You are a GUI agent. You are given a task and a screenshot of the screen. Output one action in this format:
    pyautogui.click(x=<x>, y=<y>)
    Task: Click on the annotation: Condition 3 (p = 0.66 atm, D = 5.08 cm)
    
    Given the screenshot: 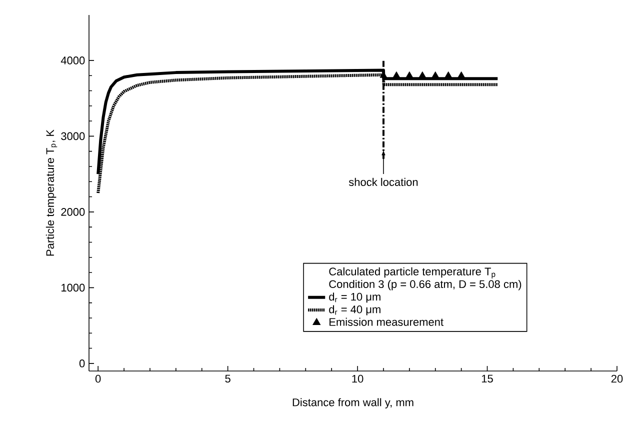 What is the action you would take?
    pyautogui.click(x=425, y=285)
    